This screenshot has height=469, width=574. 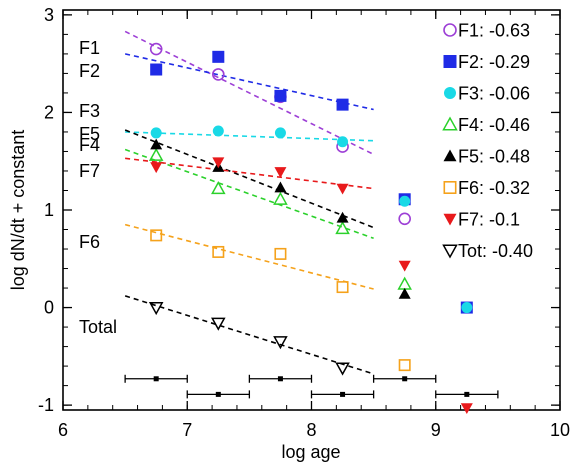 I want to click on legend-marker-f3, so click(x=450, y=93).